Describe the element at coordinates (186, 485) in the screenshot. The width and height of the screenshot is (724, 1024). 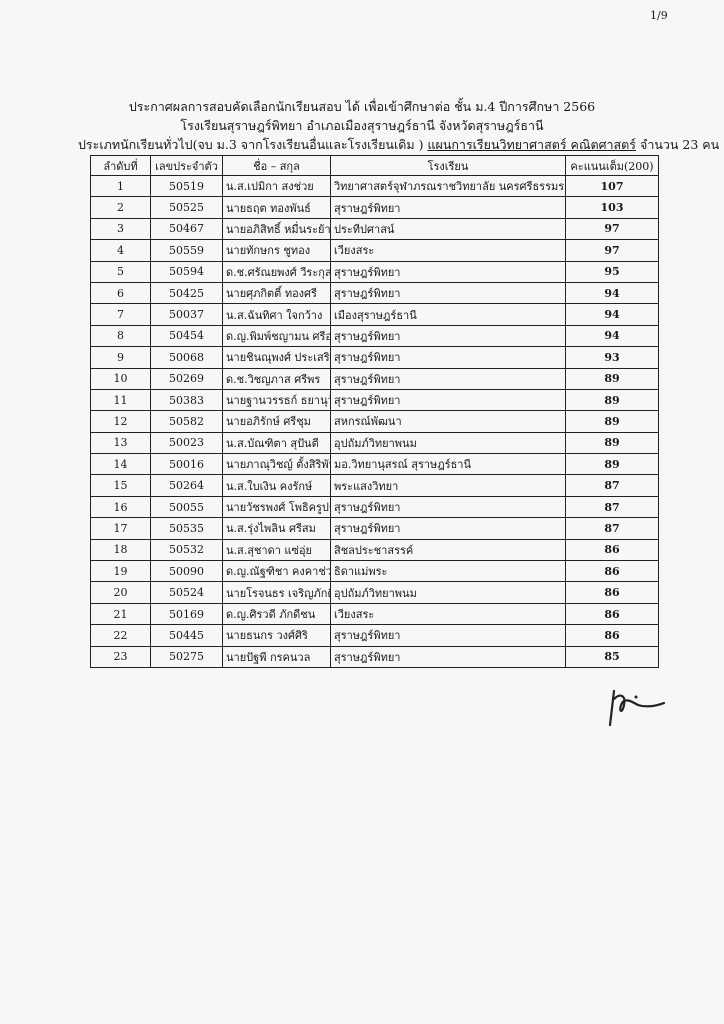
I see `id-cell: 50264` at that location.